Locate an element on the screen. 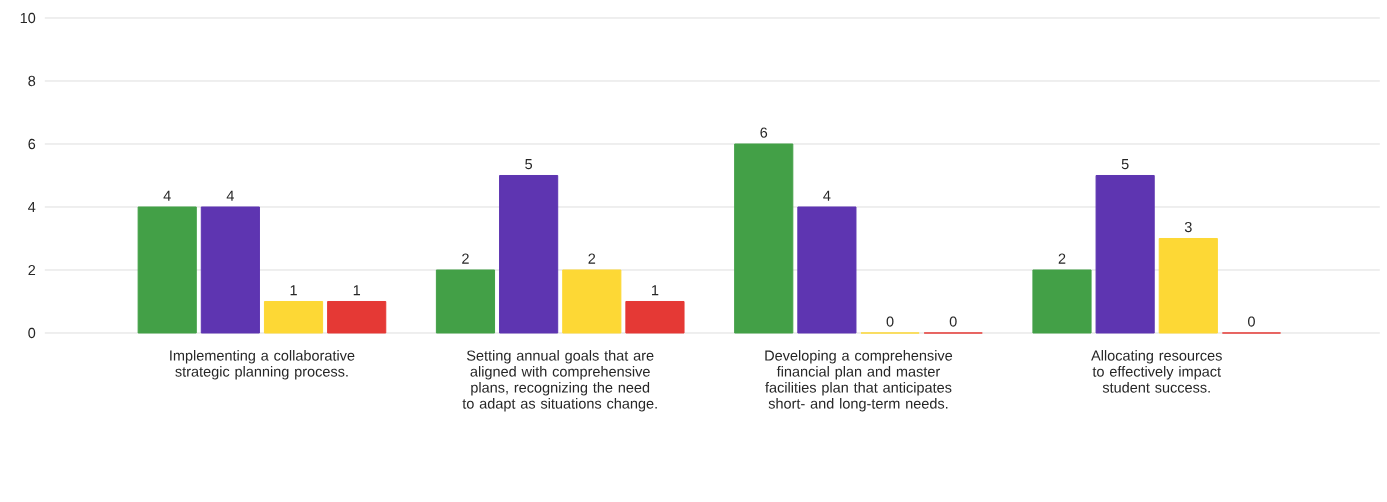 This screenshot has width=1387, height=502. y-tick-label: 2 is located at coordinates (32, 270).